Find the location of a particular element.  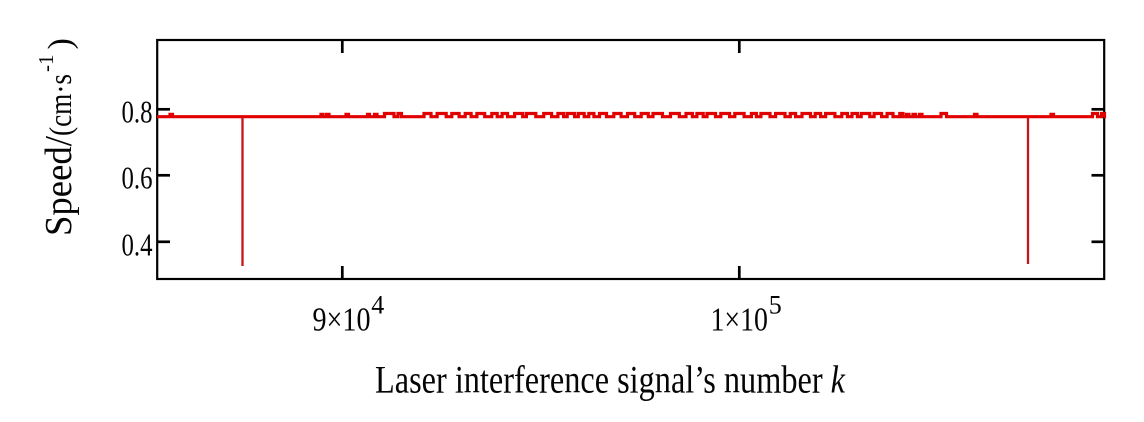

svg-text: 9×10 is located at coordinates (342, 320).